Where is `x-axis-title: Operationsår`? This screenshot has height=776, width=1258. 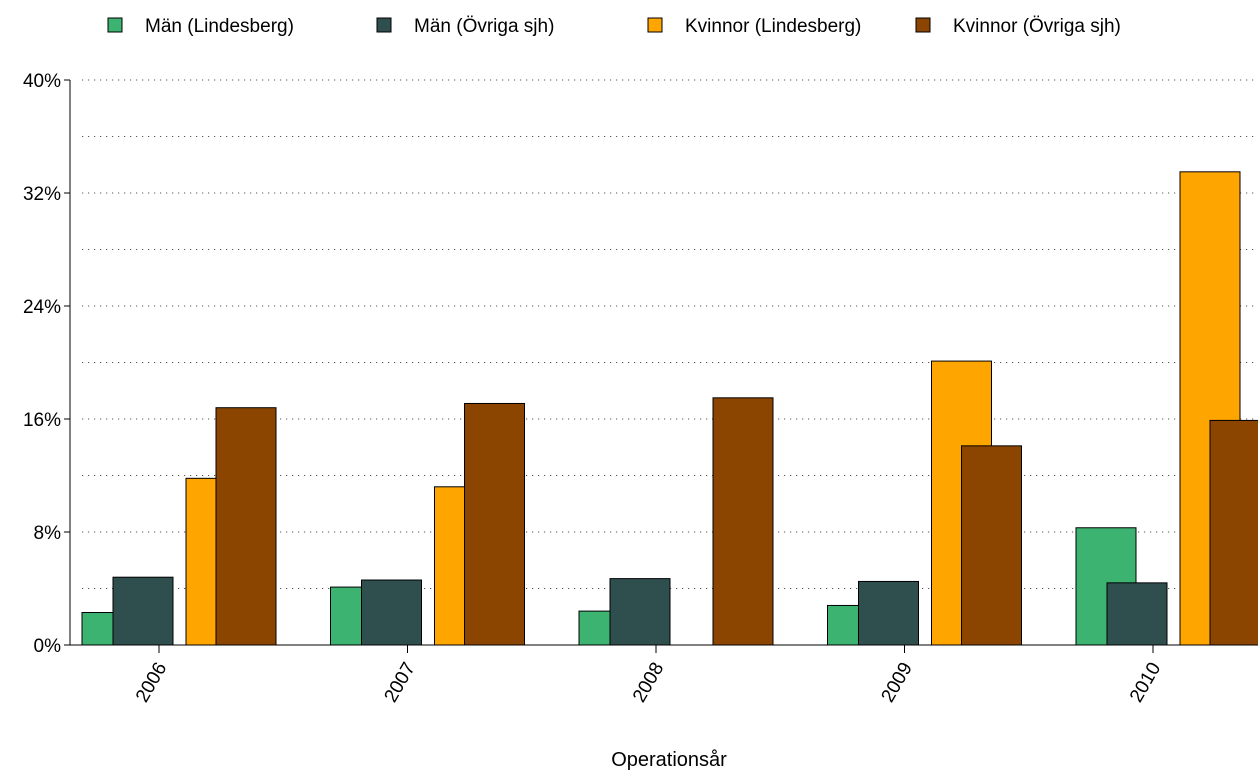
x-axis-title: Operationsår is located at coordinates (669, 760).